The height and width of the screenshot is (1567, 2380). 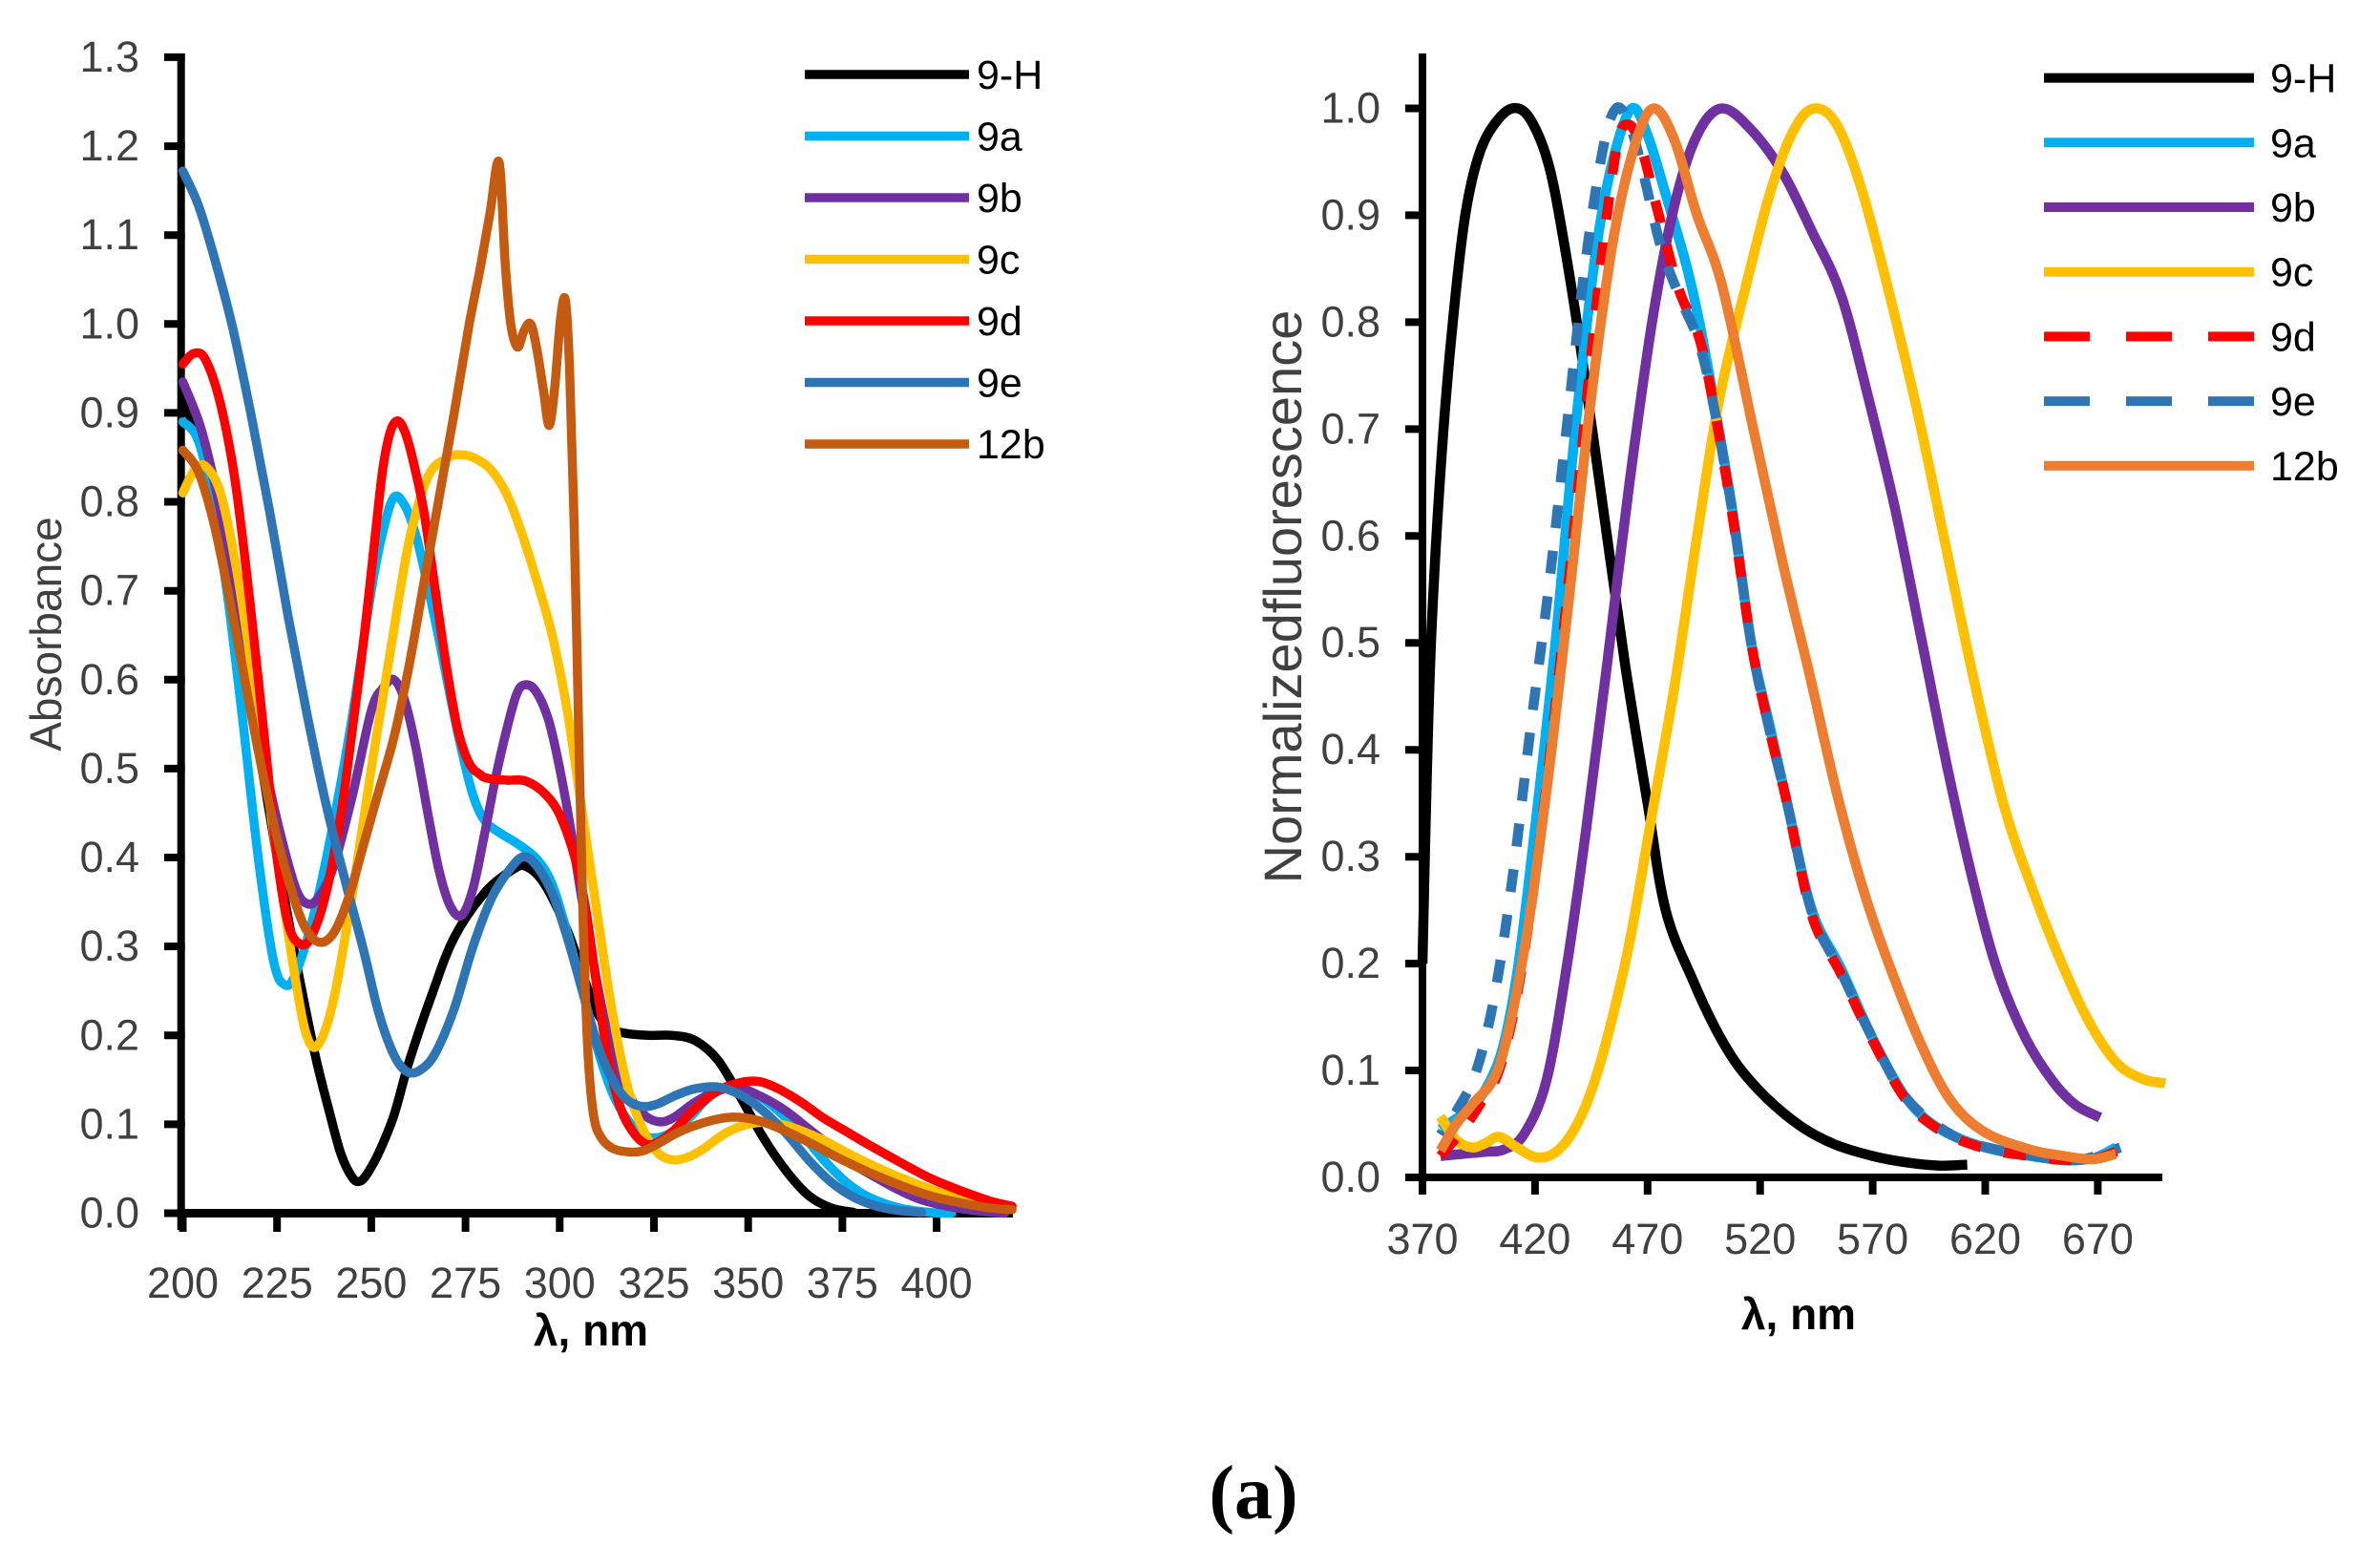 I want to click on svg-text: 370, so click(x=1422, y=1239).